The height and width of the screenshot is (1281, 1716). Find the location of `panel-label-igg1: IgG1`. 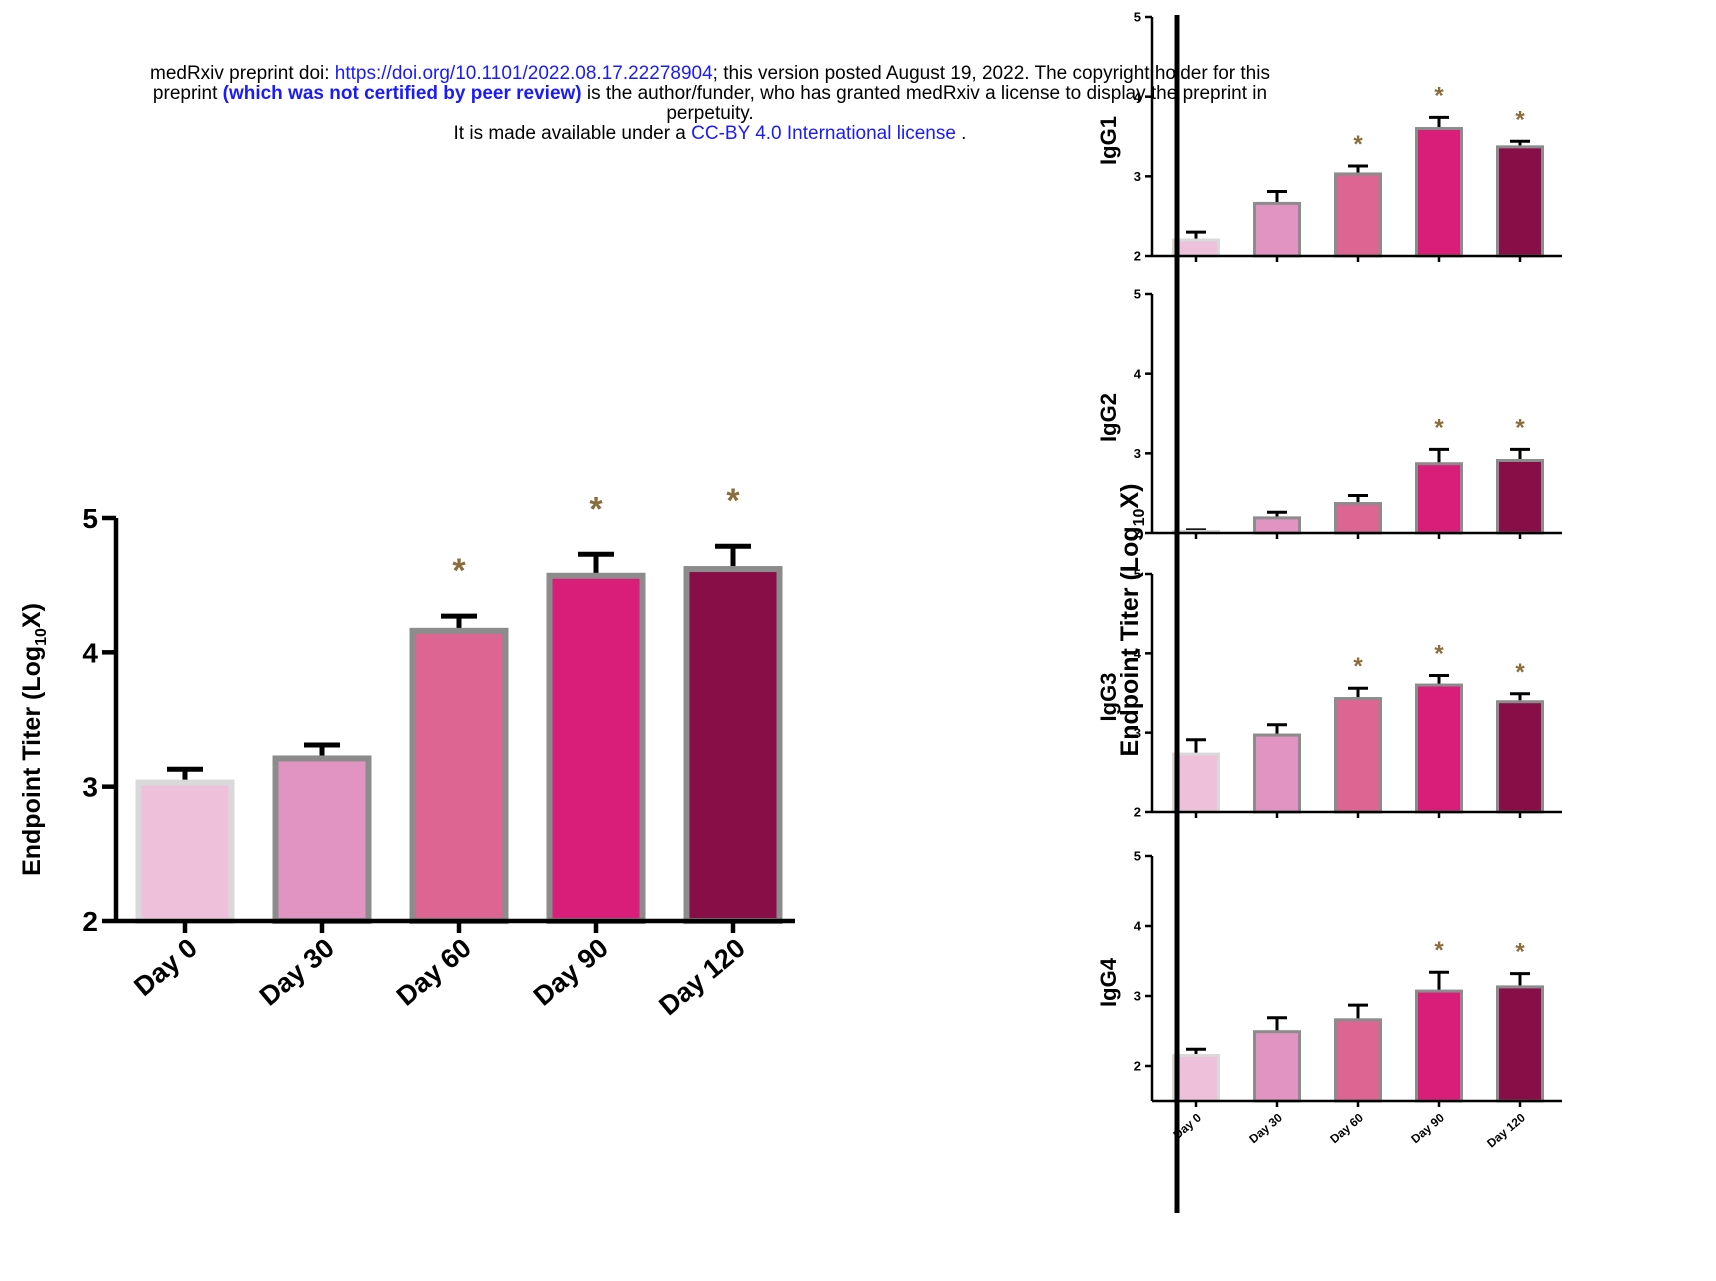

panel-label-igg1: IgG1 is located at coordinates (1108, 140).